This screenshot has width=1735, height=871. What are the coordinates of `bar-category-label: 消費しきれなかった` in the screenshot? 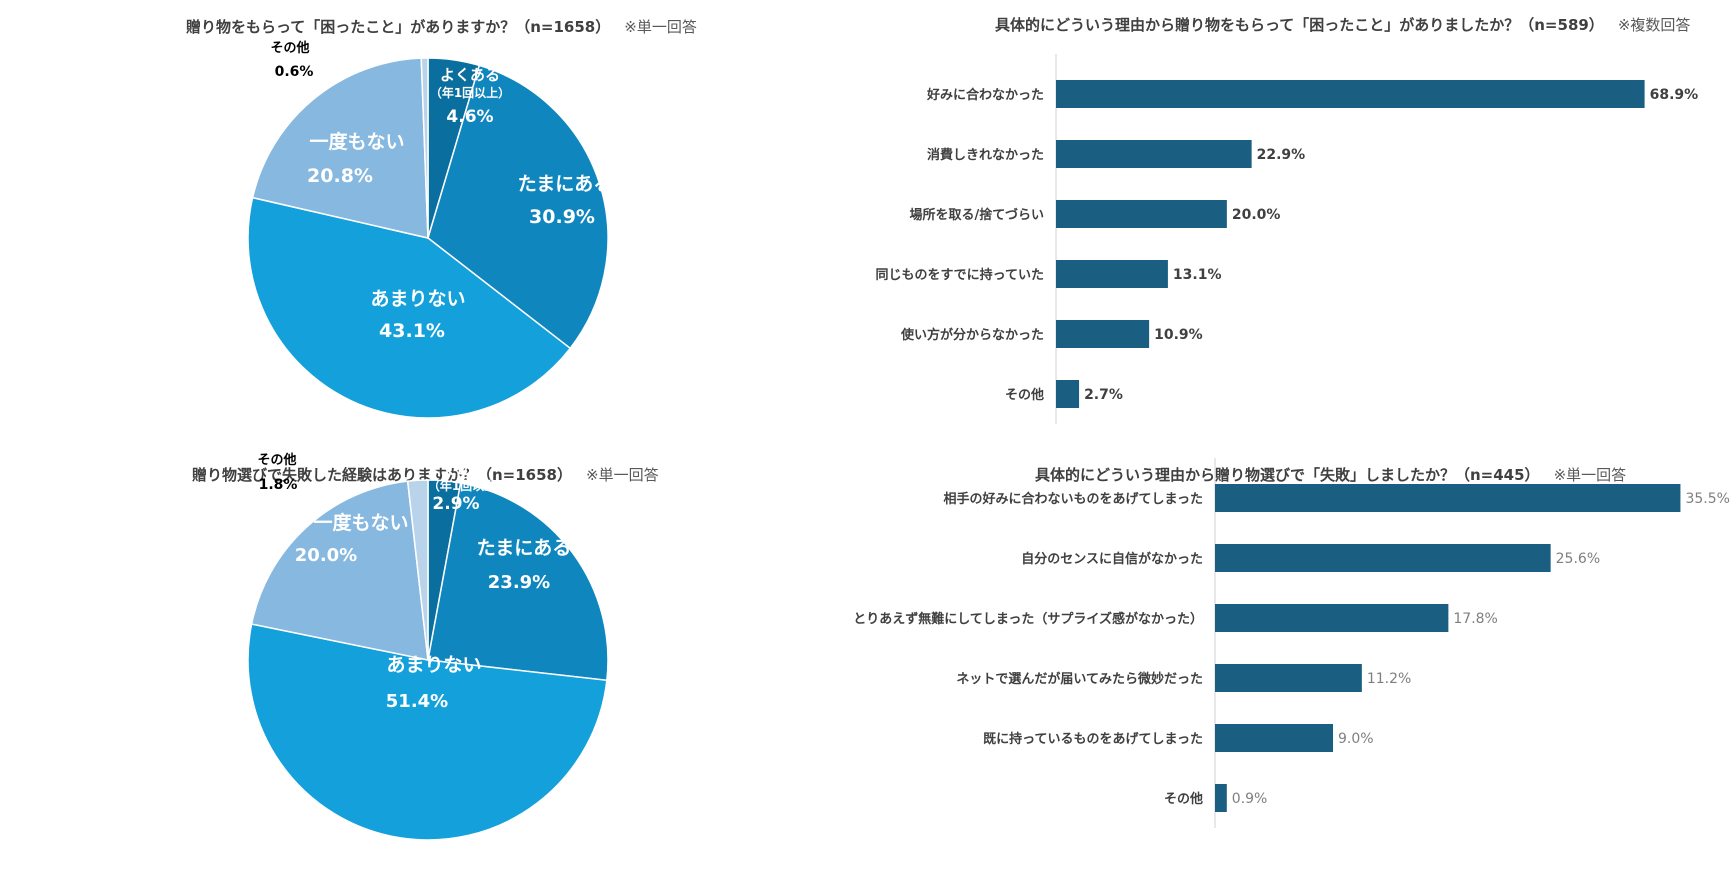 It's located at (985, 155).